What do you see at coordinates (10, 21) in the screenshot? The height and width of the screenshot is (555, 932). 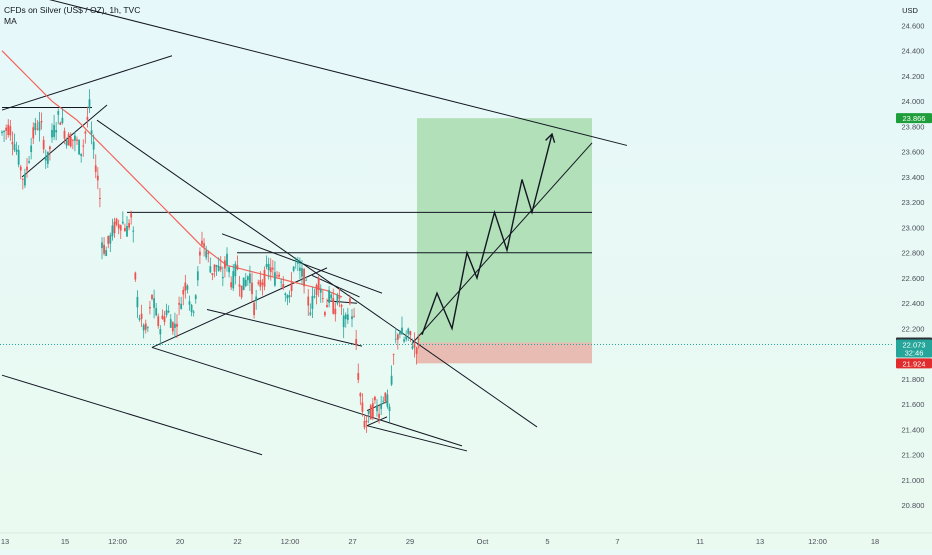 I see `indicator-label: MA` at bounding box center [10, 21].